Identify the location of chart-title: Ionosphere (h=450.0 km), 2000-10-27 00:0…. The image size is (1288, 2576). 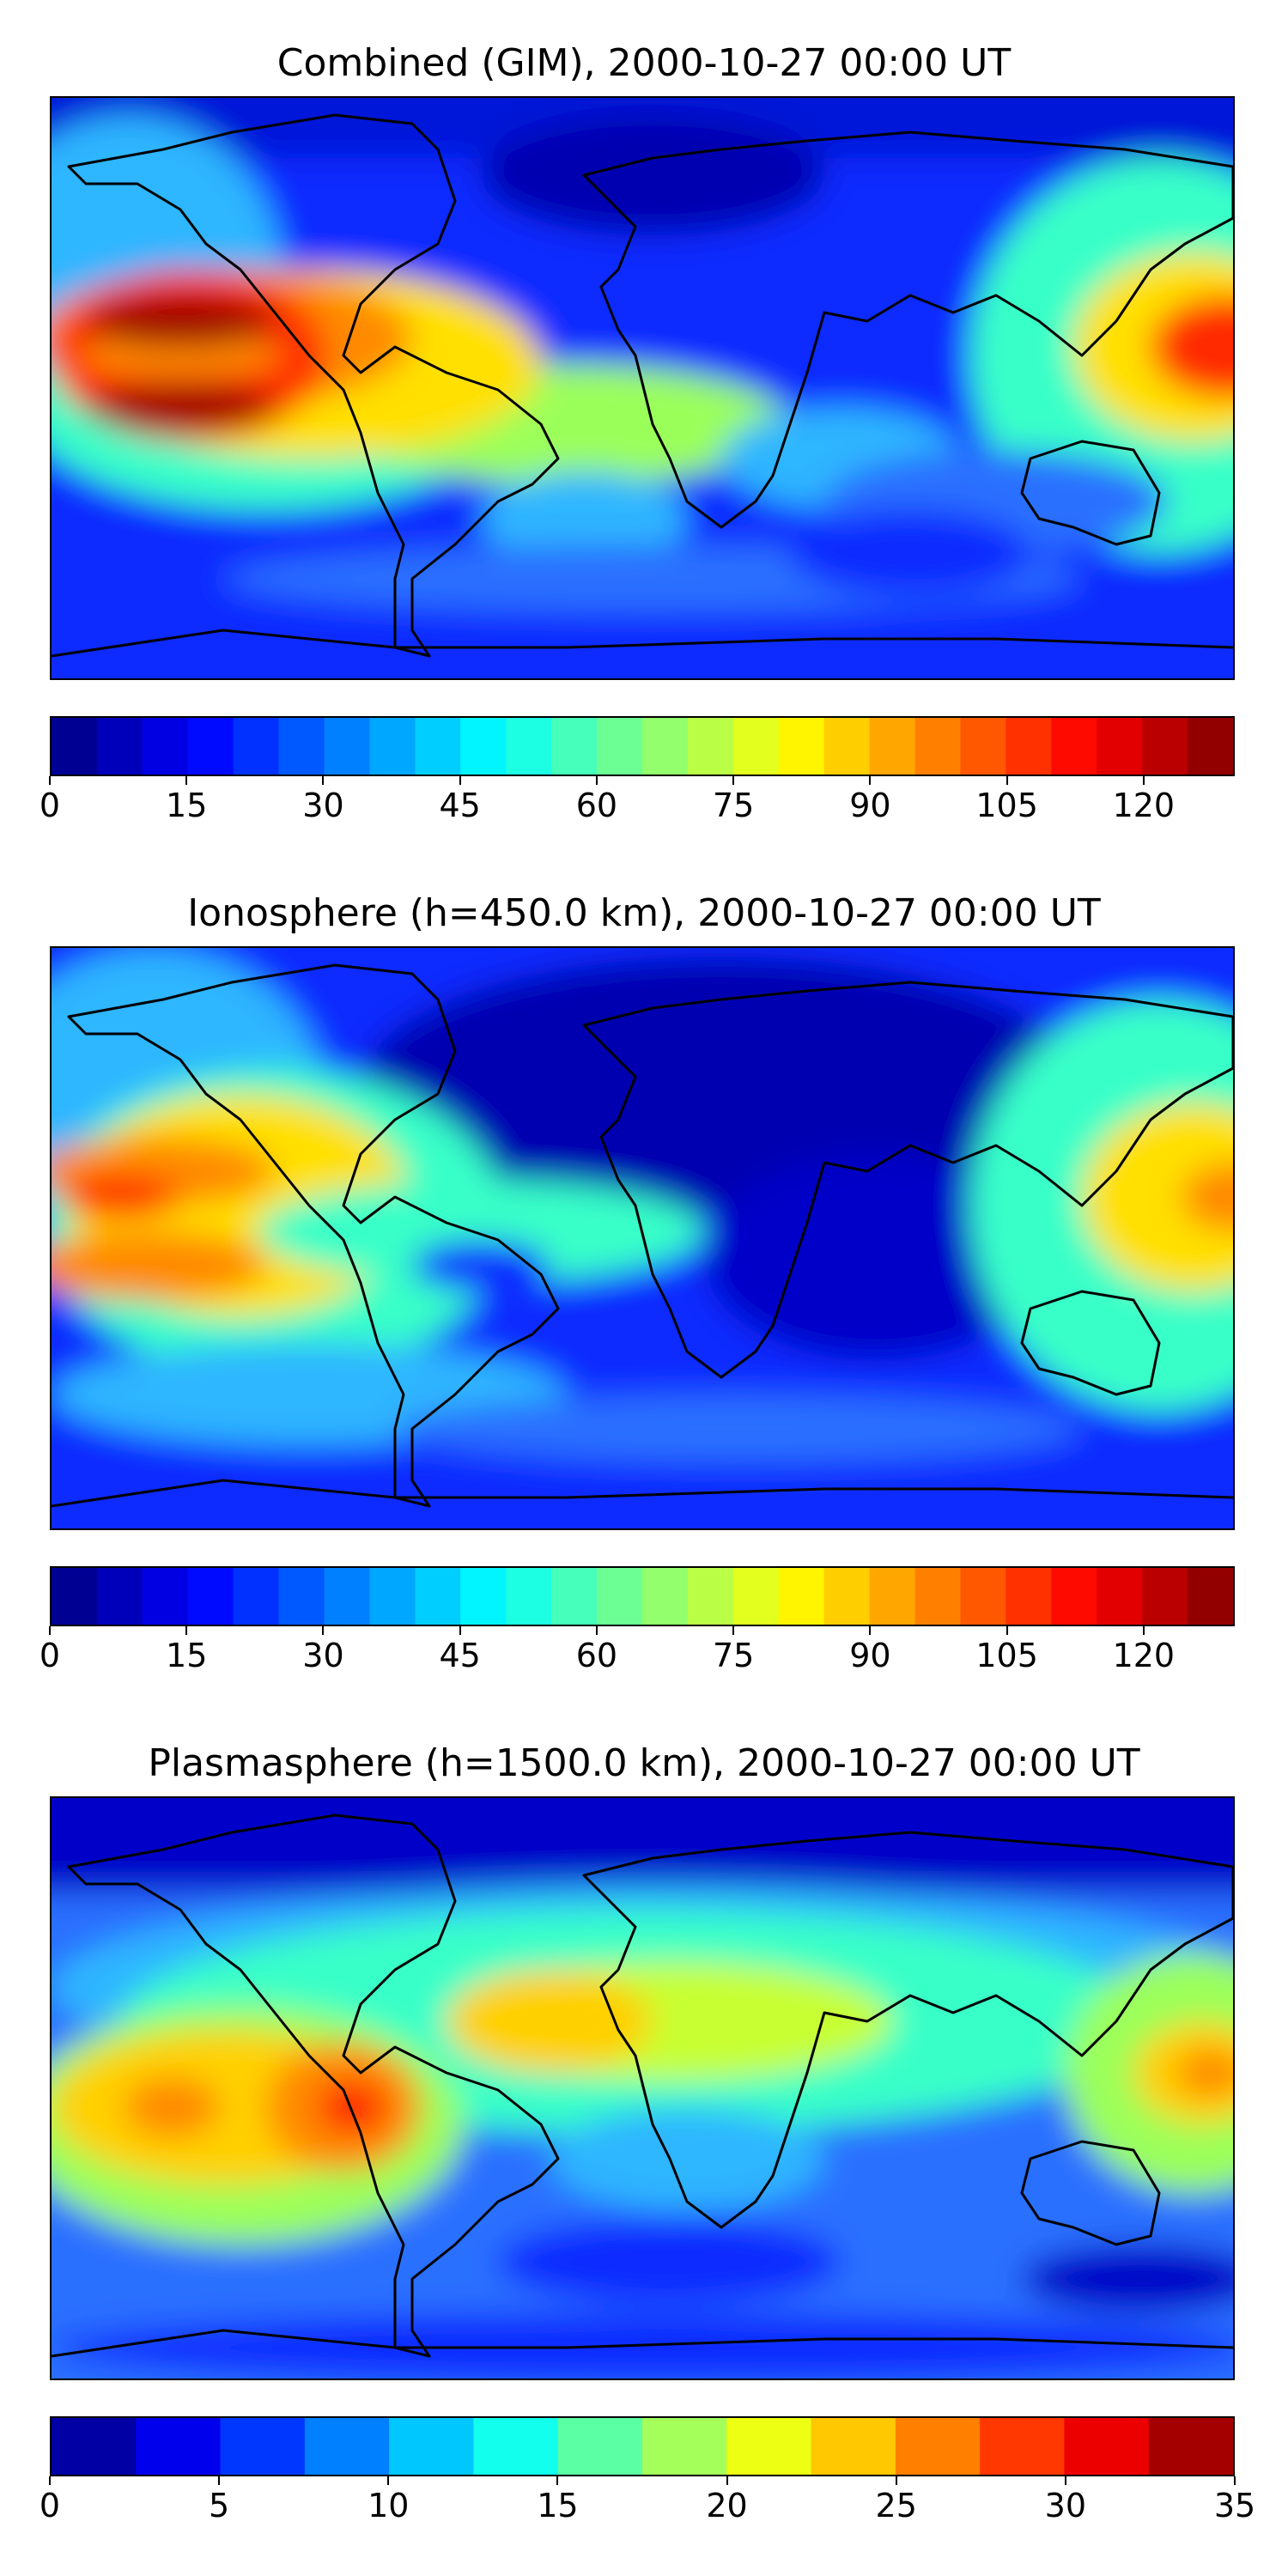
(644, 913).